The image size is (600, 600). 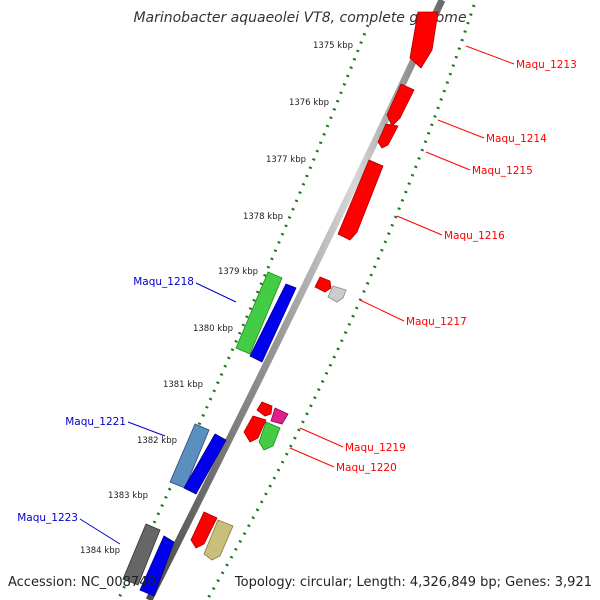 I want to click on gene-label: Maqu_1220, so click(x=366, y=468).